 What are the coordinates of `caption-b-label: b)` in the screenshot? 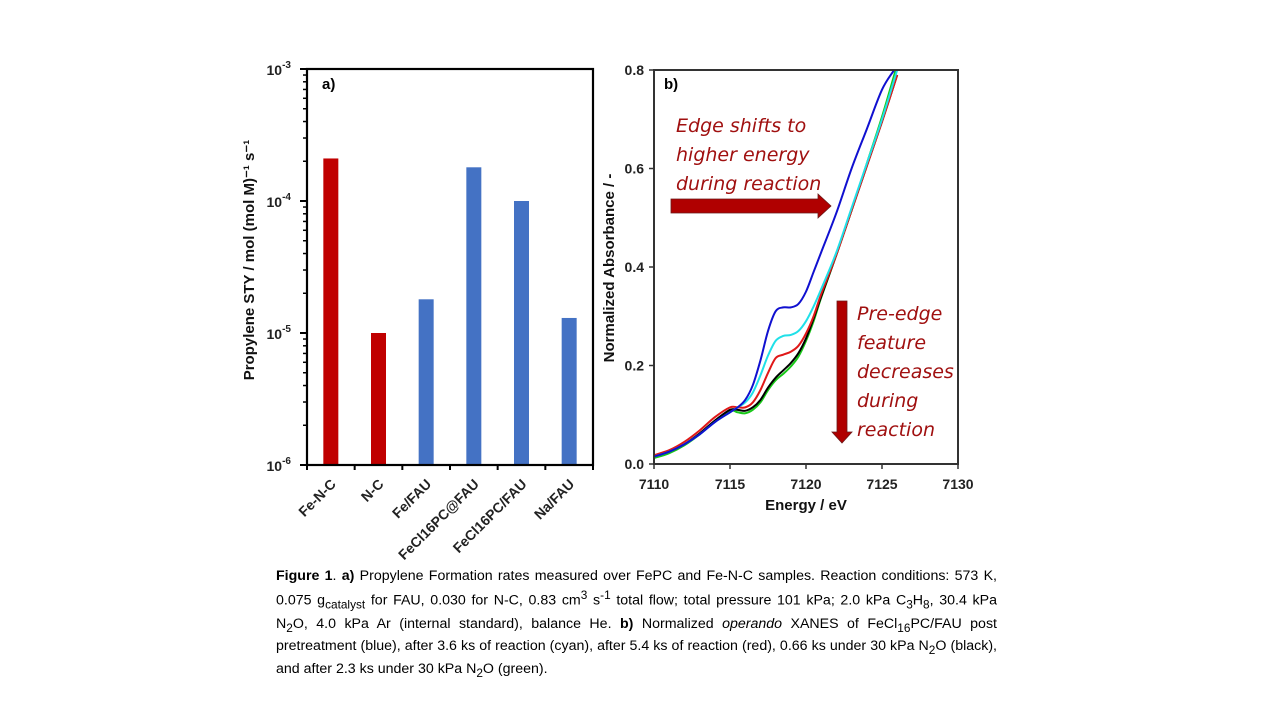 It's located at (626, 623).